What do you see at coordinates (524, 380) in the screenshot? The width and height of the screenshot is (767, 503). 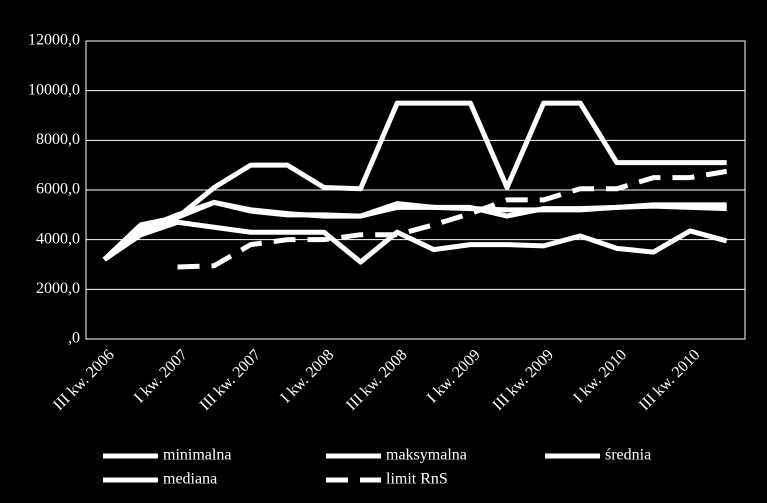 I see `x-tick-label: III kw. 2009` at bounding box center [524, 380].